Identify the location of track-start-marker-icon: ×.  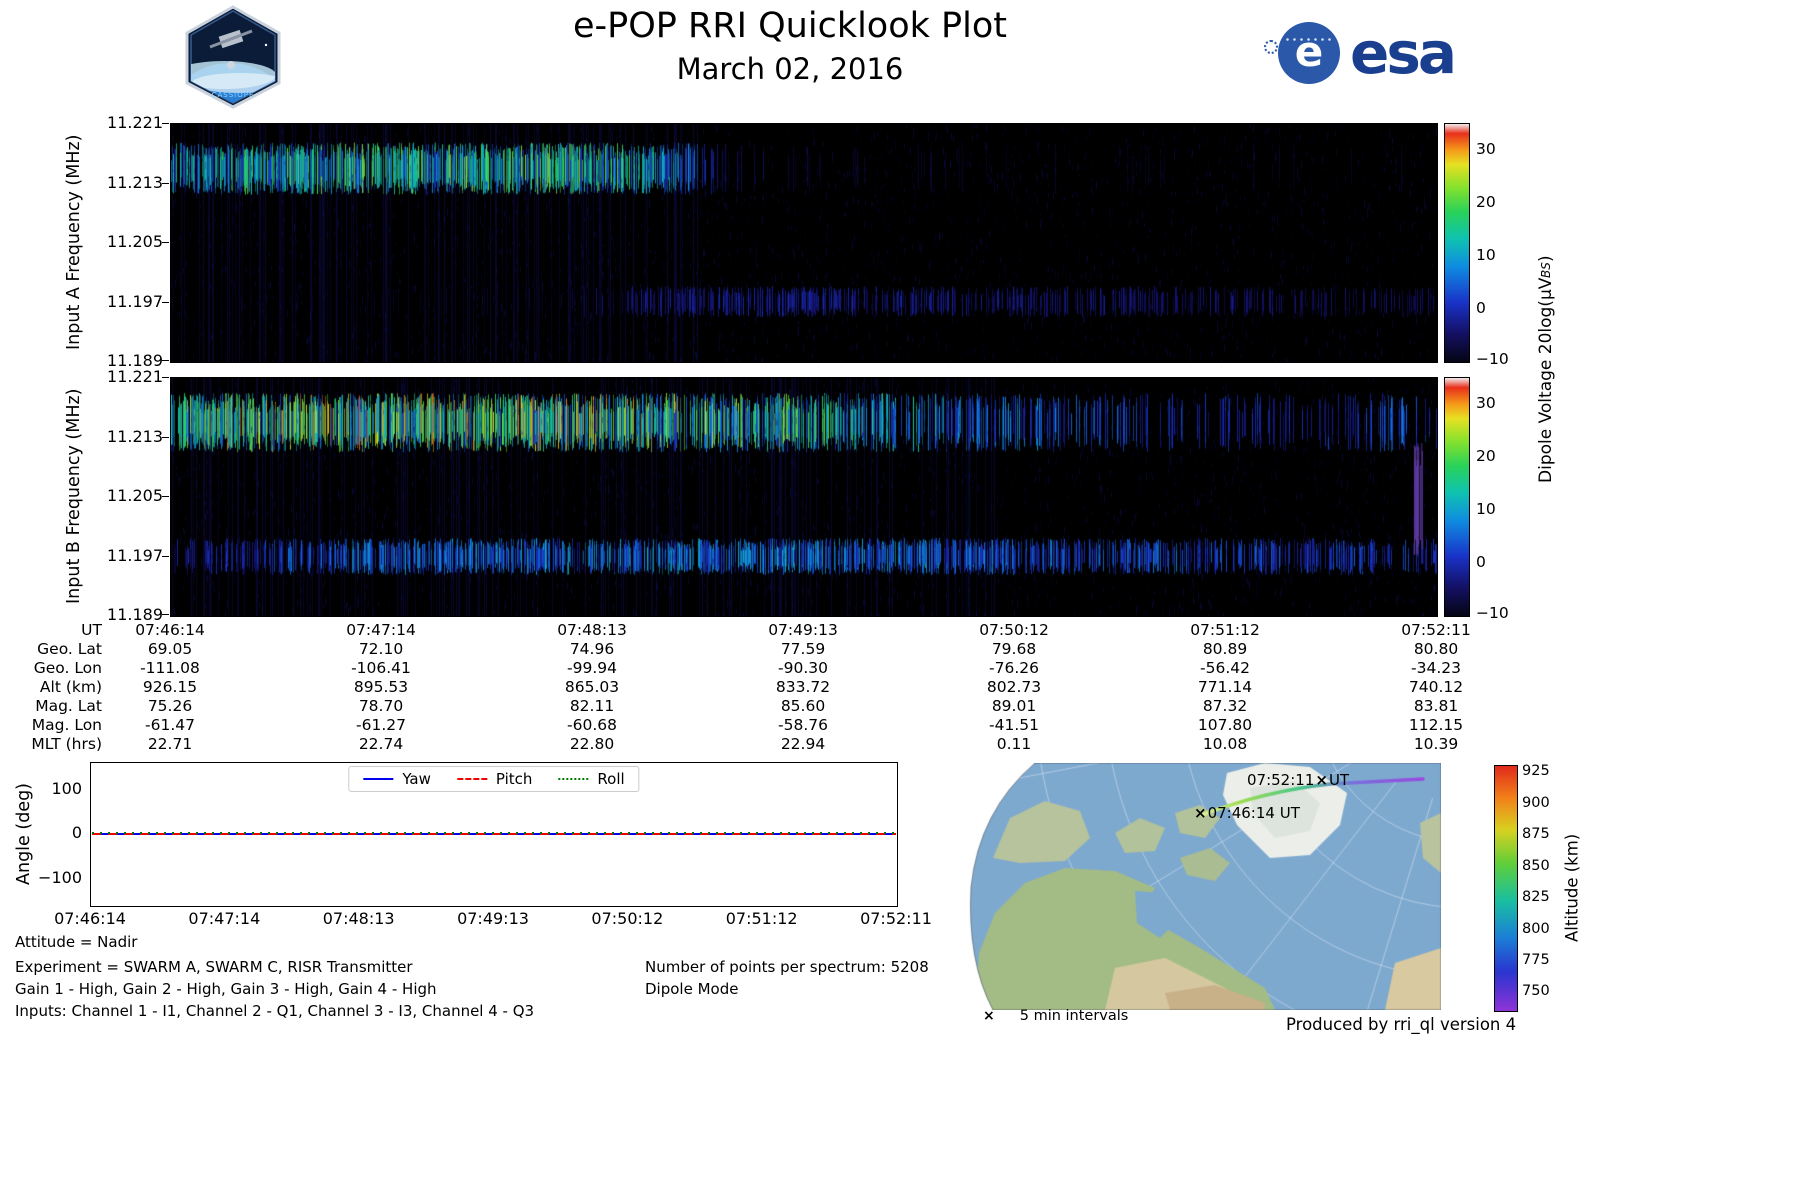
(1200, 813).